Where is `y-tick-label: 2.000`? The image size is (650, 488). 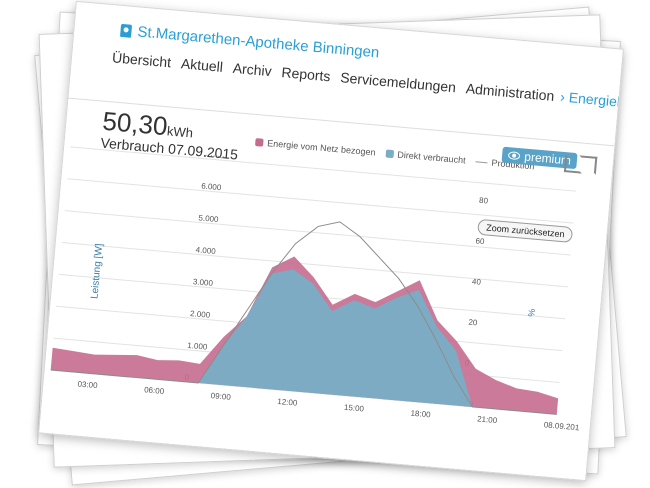
y-tick-label: 2.000 is located at coordinates (200, 314).